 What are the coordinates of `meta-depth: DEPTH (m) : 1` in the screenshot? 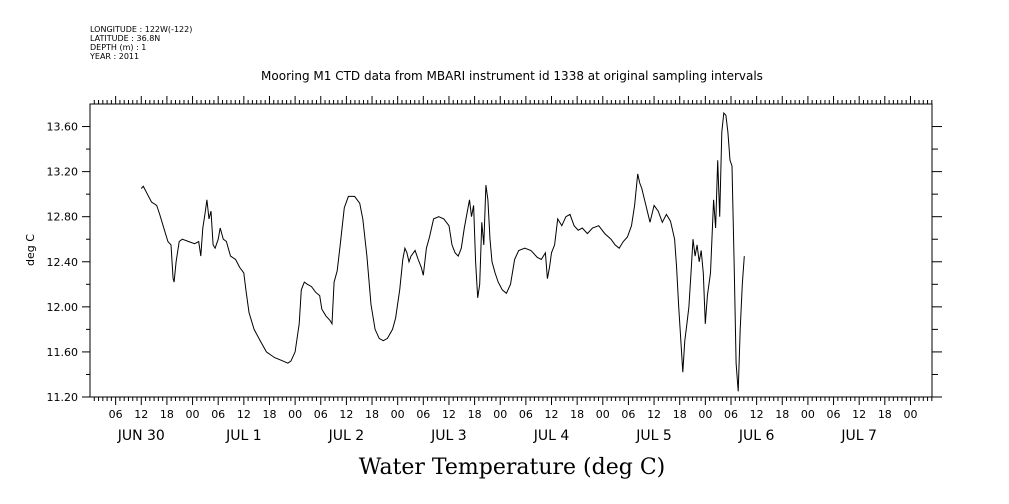 It's located at (118, 47).